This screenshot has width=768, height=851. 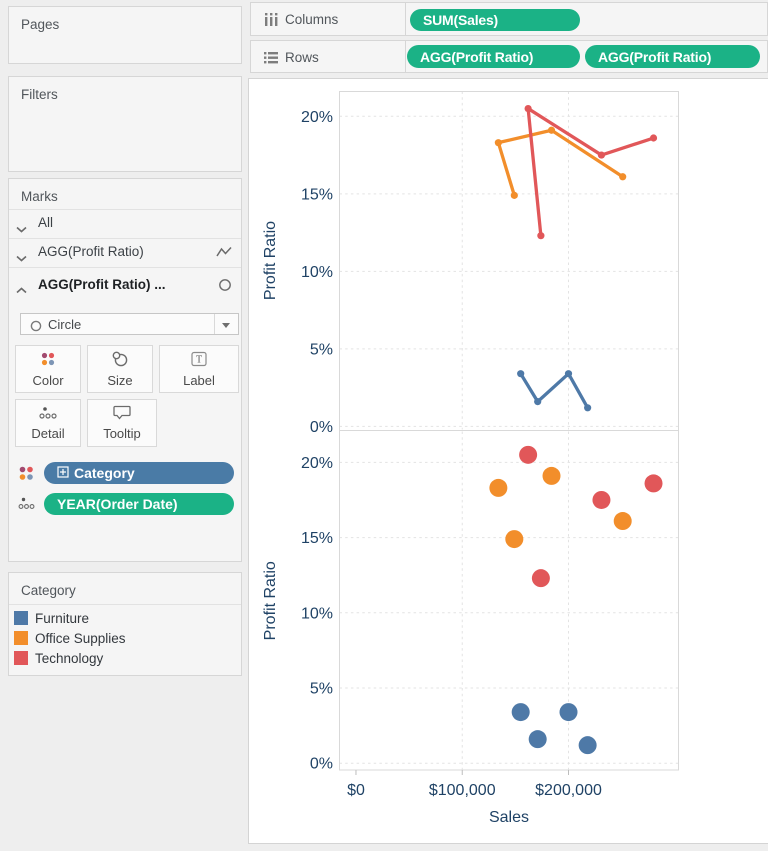 What do you see at coordinates (199, 380) in the screenshot?
I see `label-button-label: Label` at bounding box center [199, 380].